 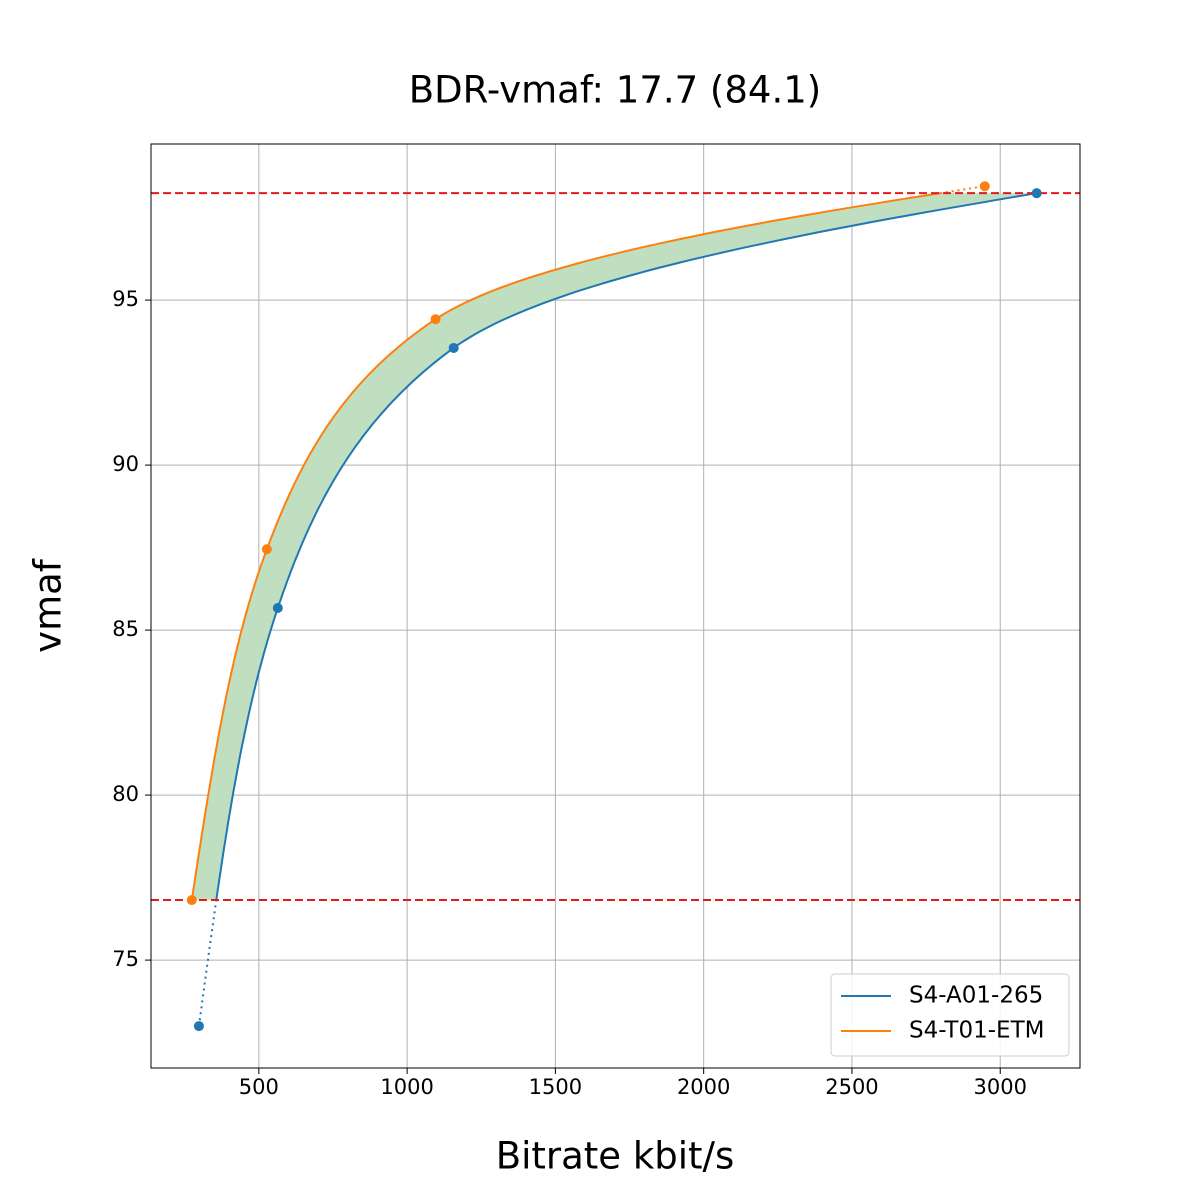 I want to click on y-axis-label: vmaf, so click(x=48, y=605).